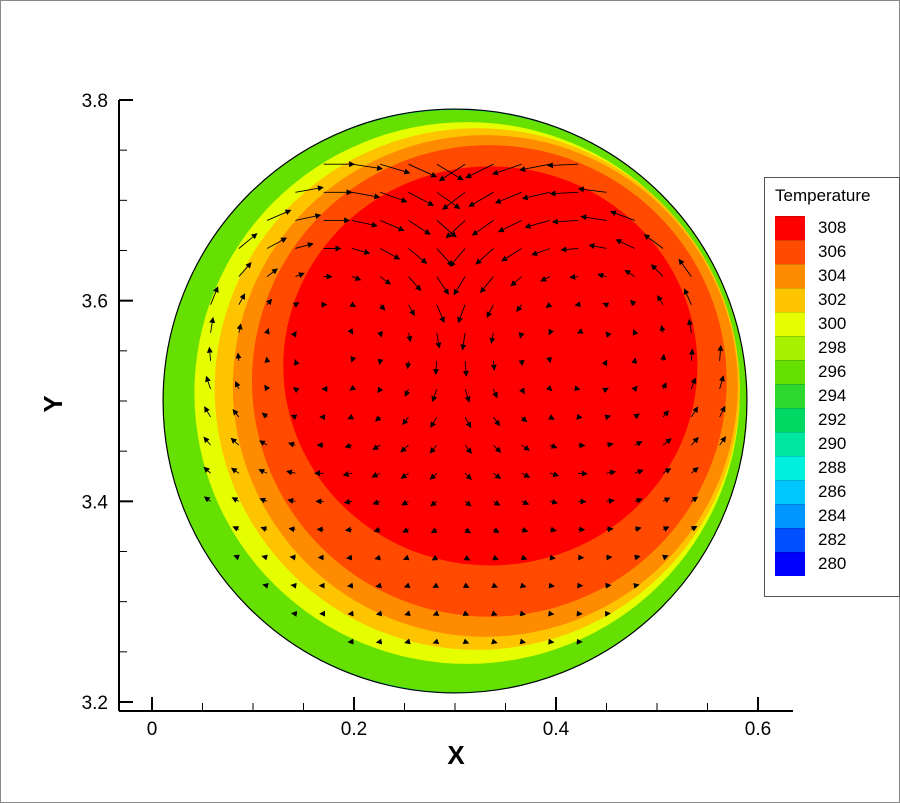 This screenshot has width=900, height=803. Describe the element at coordinates (835, 324) in the screenshot. I see `legend-row: 300` at that location.